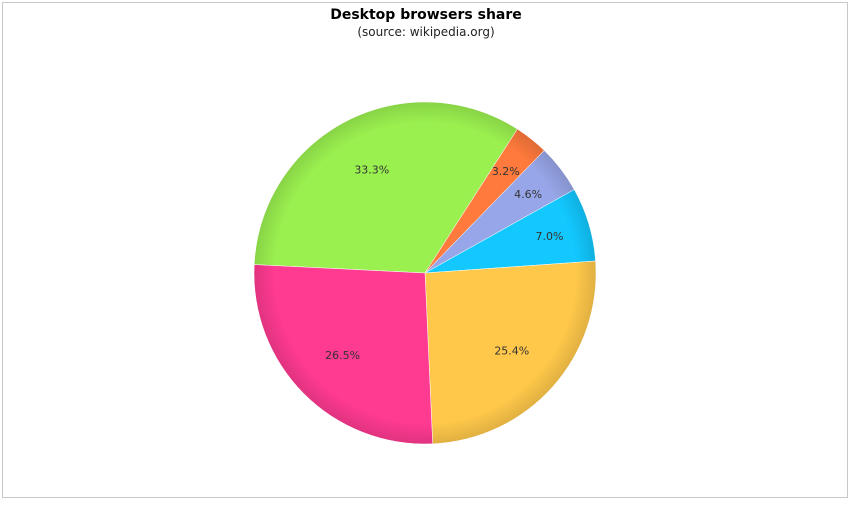  I want to click on slice-label: 33.3%, so click(371, 170).